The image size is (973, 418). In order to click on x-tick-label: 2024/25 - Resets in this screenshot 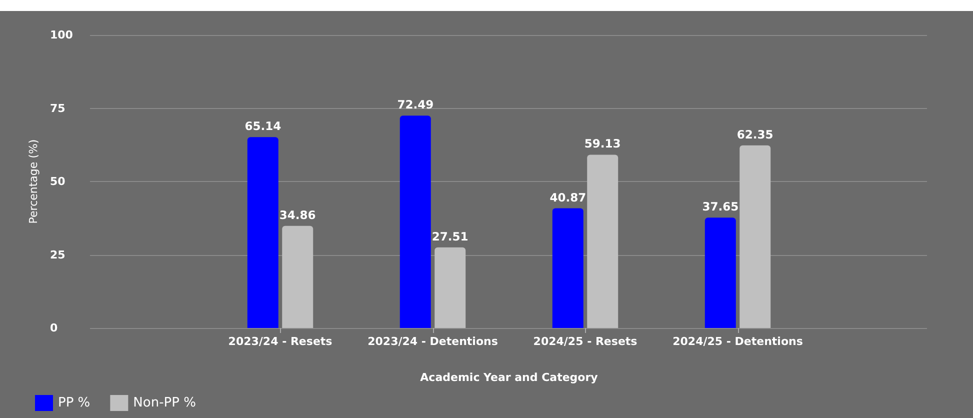, I will do `click(585, 341)`.